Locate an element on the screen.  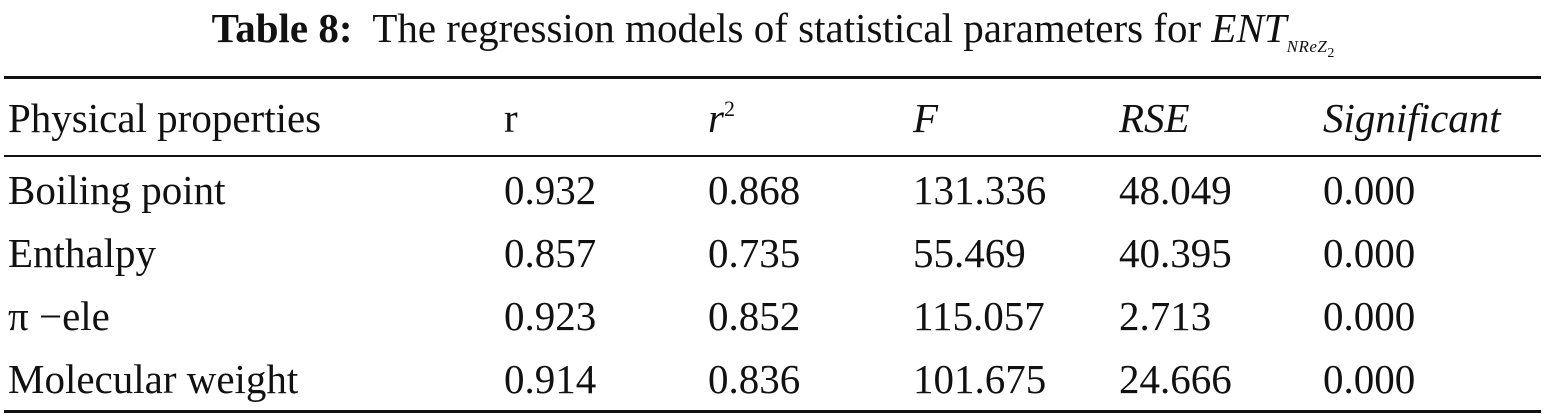
cell-r: 0.923 is located at coordinates (550, 315).